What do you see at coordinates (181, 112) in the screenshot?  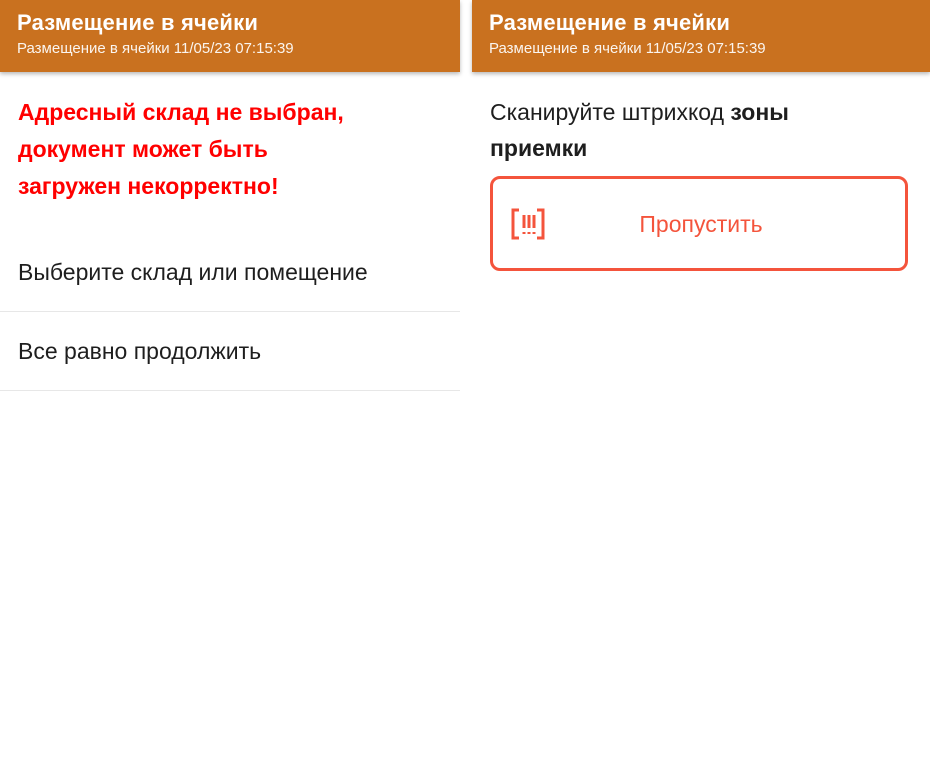 I see `warning-line: Адресный склад не выбран,` at bounding box center [181, 112].